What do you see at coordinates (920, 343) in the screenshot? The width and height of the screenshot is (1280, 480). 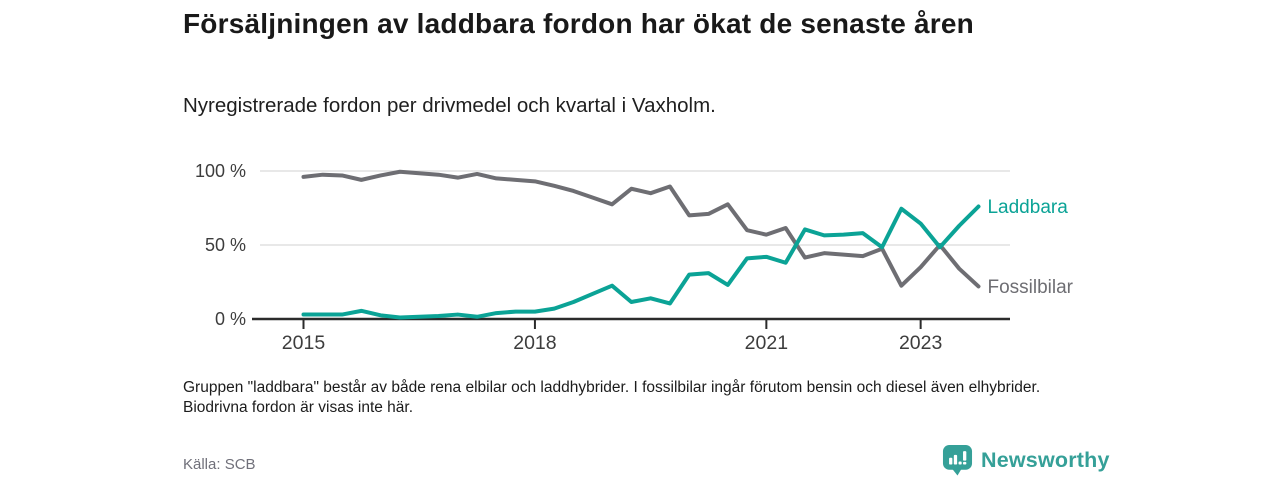 I see `x-axis-label-2023: 2023` at bounding box center [920, 343].